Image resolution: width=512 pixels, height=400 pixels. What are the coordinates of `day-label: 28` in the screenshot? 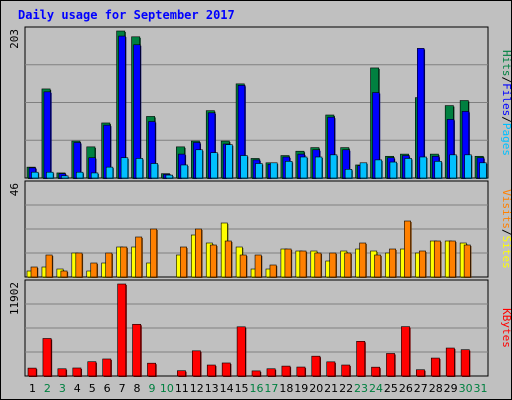 It's located at (436, 388).